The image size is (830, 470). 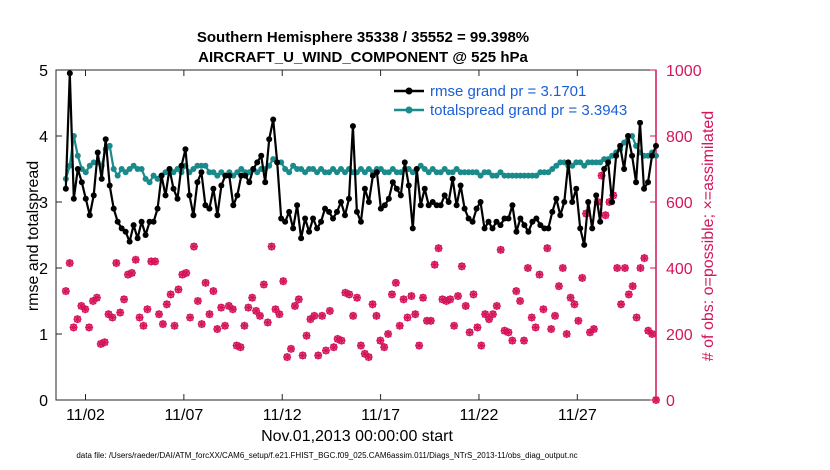 I want to click on y2-tick-label: 200, so click(x=679, y=335).